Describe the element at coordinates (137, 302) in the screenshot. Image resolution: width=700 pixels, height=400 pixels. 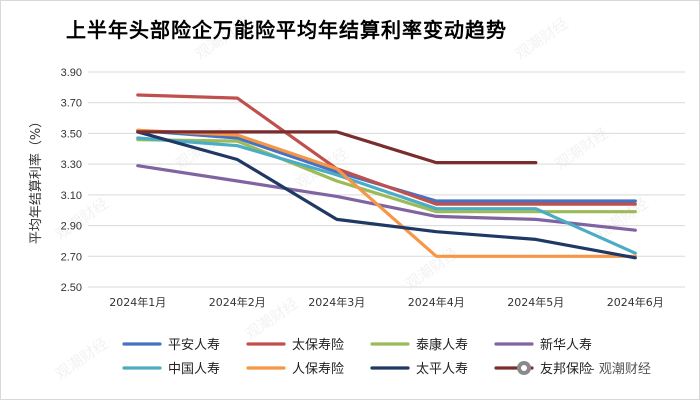
I see `x-tick-label: 2024年1月` at that location.